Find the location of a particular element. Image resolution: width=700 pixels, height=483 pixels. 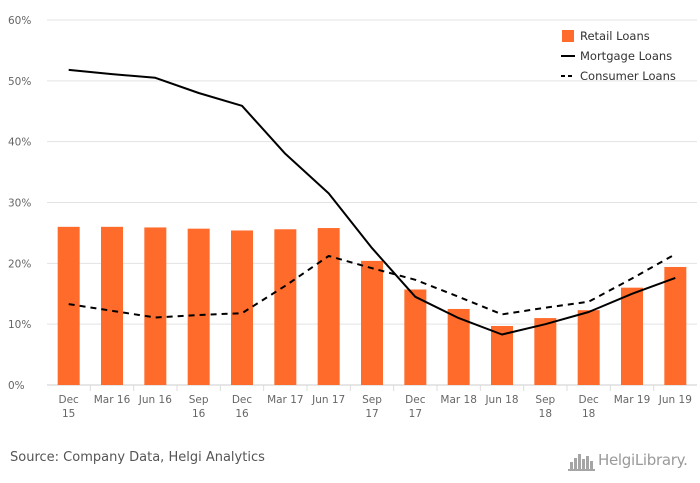

legend: Retail Loans Mortgage Loans Consumer Loans is located at coordinates (618, 56).